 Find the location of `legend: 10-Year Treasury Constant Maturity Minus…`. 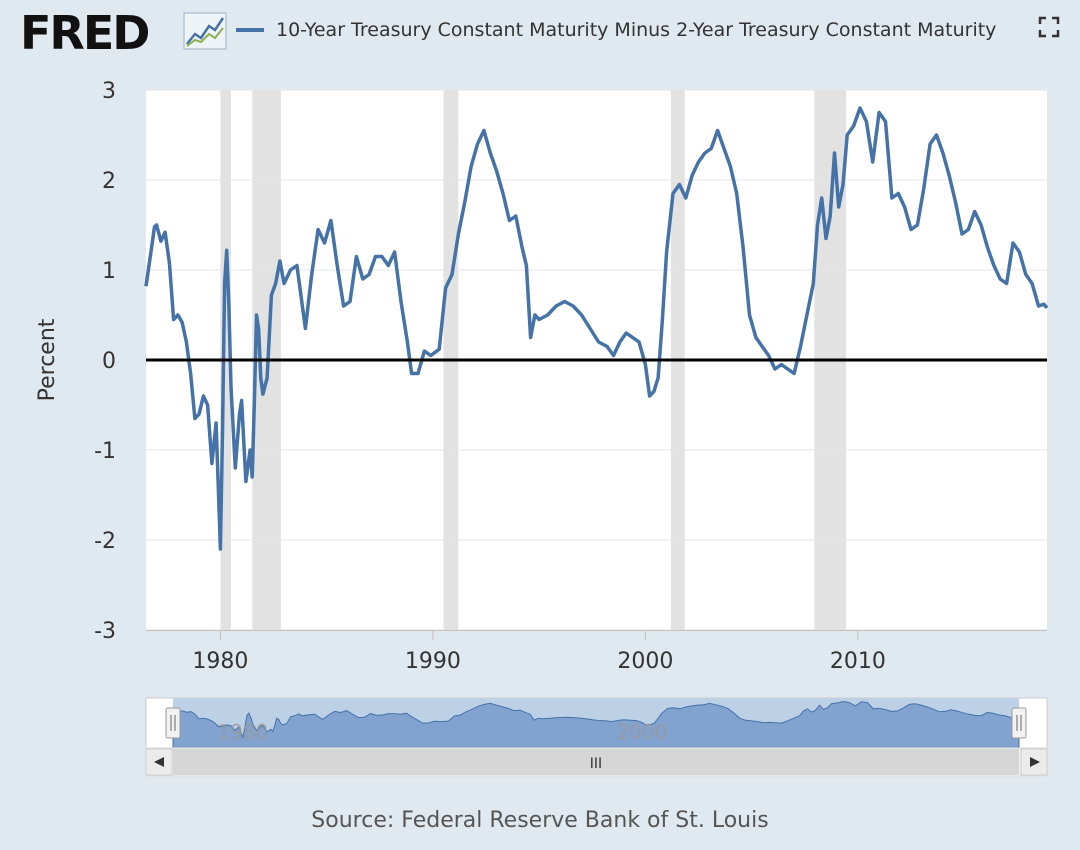

legend: 10-Year Treasury Constant Maturity Minus… is located at coordinates (616, 30).